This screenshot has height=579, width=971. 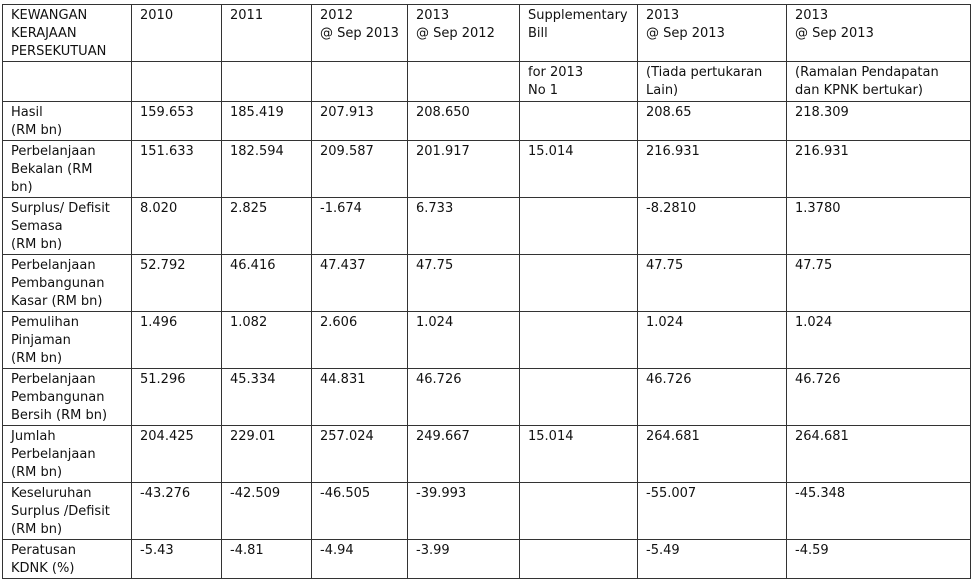 I want to click on table-cell: 1.082, so click(x=266, y=340).